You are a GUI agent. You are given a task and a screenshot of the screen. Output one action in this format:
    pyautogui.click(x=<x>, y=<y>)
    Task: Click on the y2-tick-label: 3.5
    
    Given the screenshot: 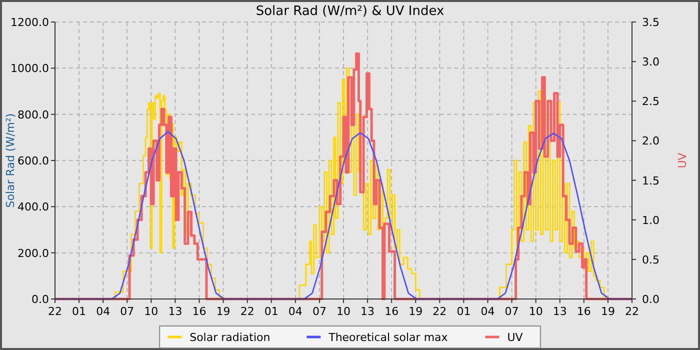 What is the action you would take?
    pyautogui.click(x=651, y=22)
    